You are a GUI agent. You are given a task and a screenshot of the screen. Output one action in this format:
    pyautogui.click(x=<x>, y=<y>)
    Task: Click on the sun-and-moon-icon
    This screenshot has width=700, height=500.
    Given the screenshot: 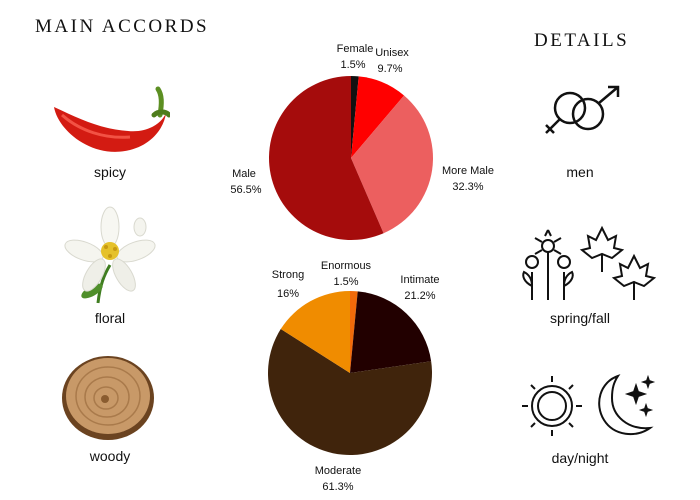 What is the action you would take?
    pyautogui.click(x=589, y=405)
    